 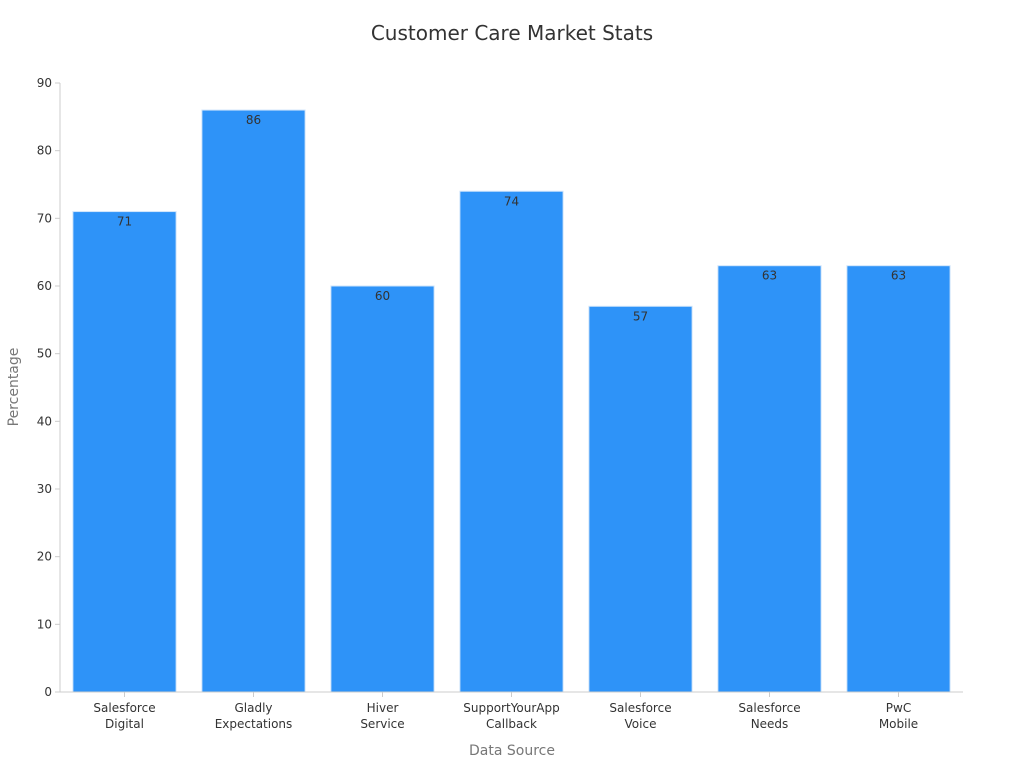 What do you see at coordinates (44, 557) in the screenshot?
I see `y-tick-label-2: 20` at bounding box center [44, 557].